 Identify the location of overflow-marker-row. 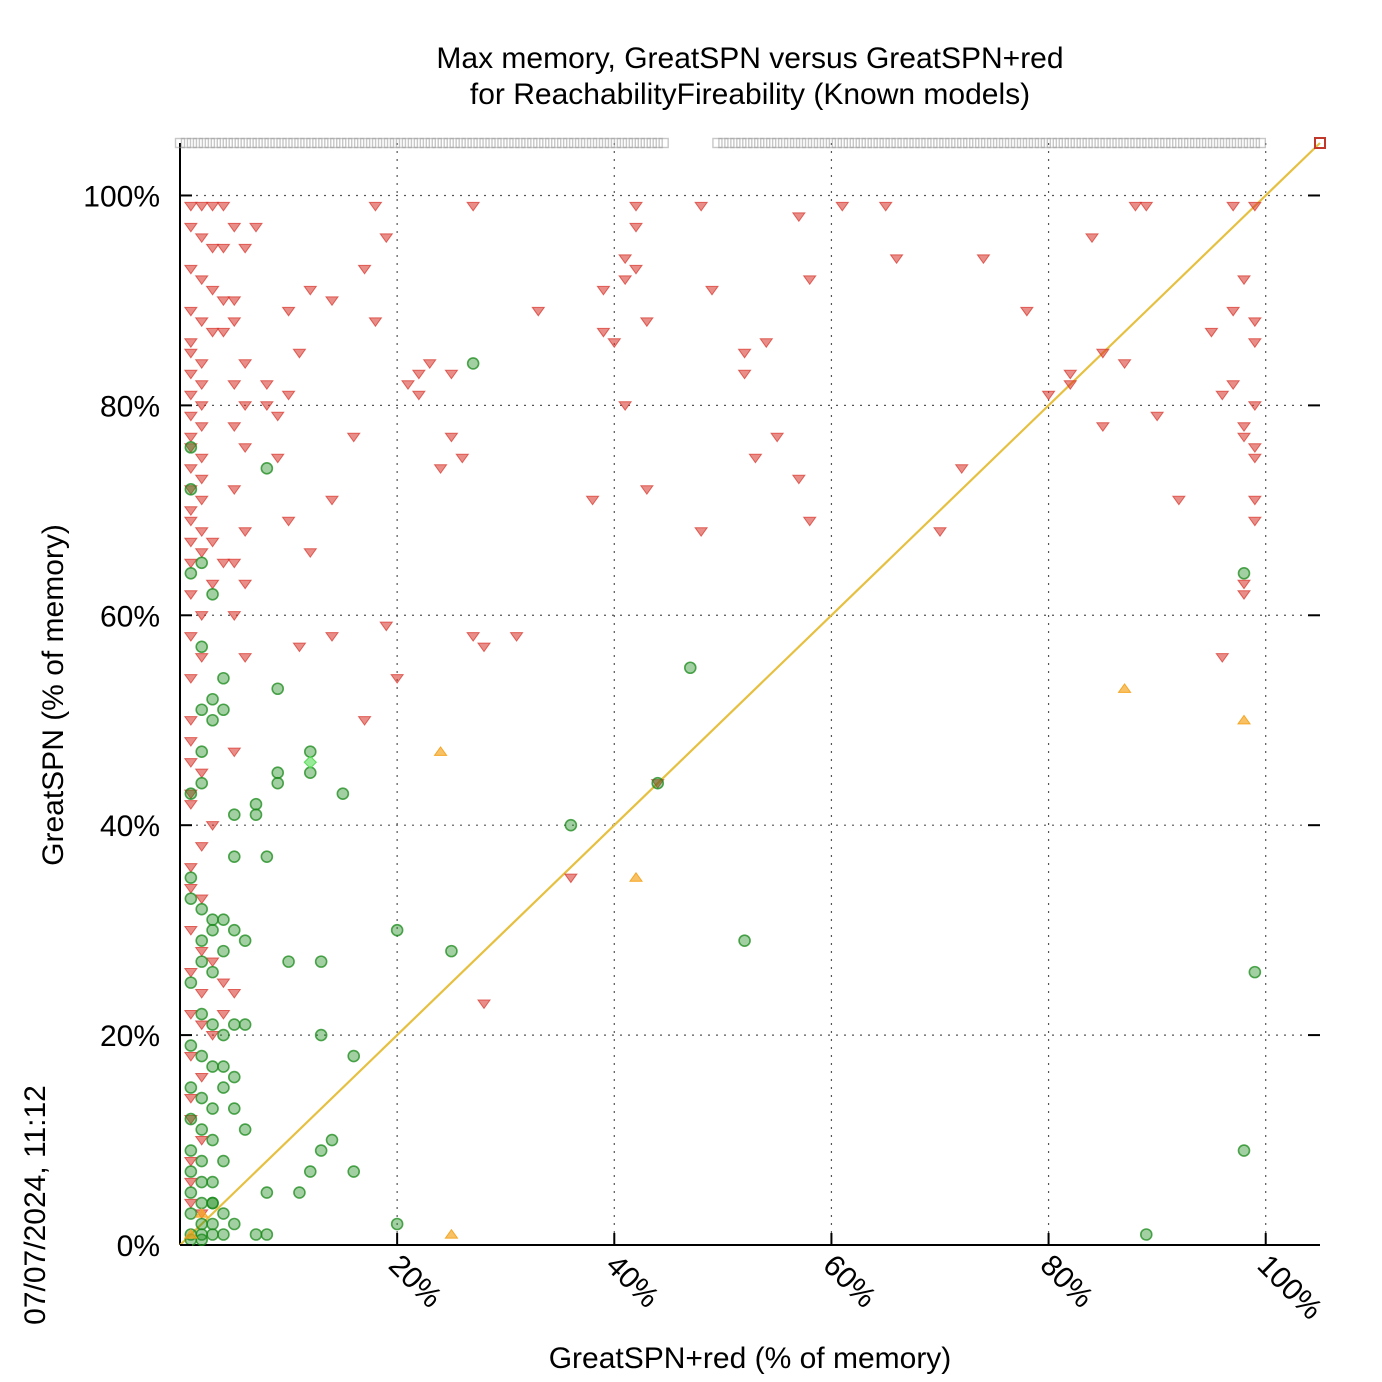
(720, 143).